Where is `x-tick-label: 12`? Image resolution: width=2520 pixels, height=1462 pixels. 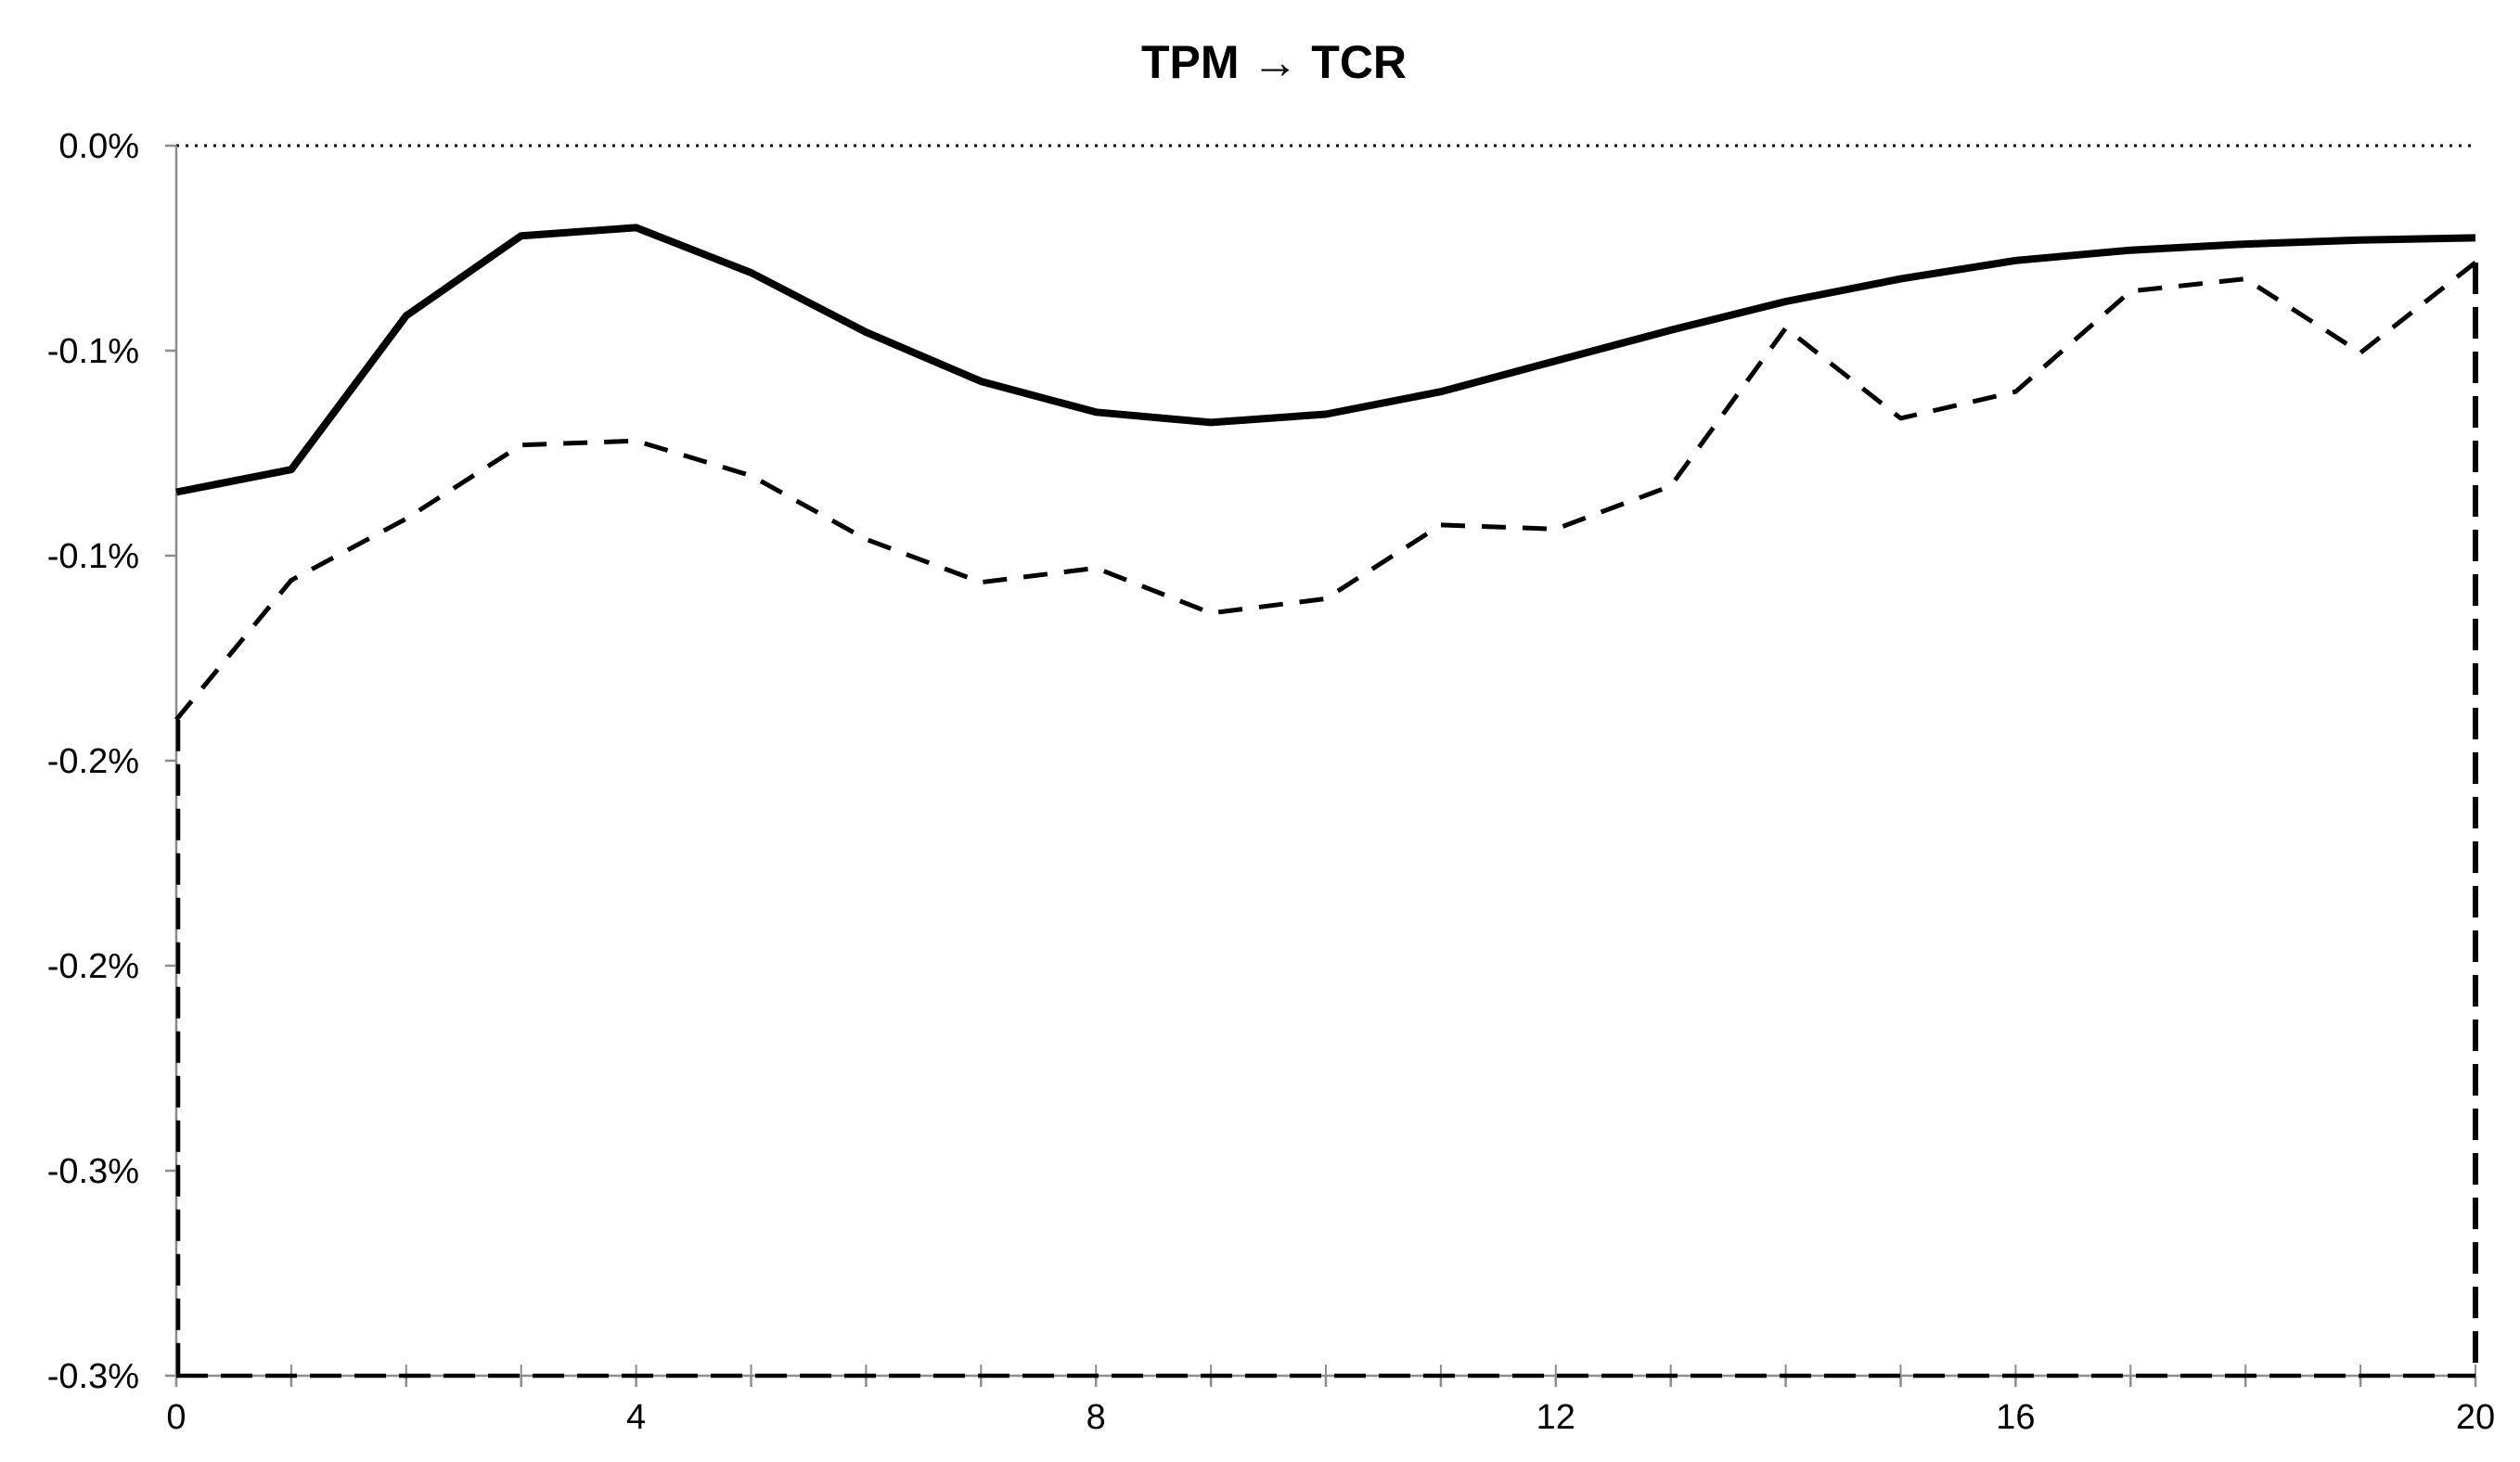
x-tick-label: 12 is located at coordinates (1555, 1417).